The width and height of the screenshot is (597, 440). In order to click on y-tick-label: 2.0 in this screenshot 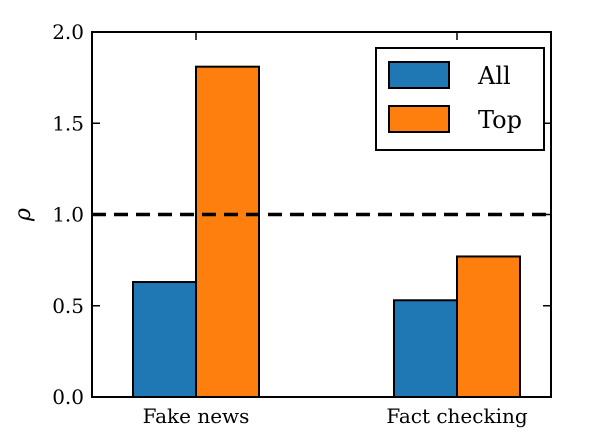, I will do `click(68, 32)`.